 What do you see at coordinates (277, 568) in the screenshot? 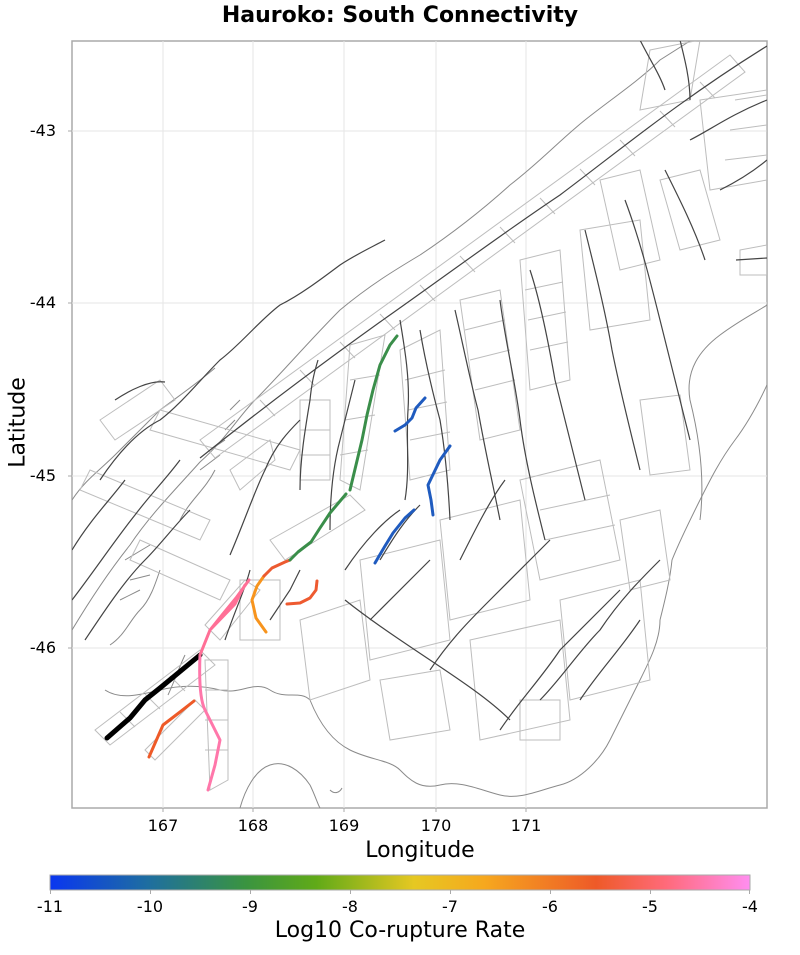
I see `rupture-red-link` at bounding box center [277, 568].